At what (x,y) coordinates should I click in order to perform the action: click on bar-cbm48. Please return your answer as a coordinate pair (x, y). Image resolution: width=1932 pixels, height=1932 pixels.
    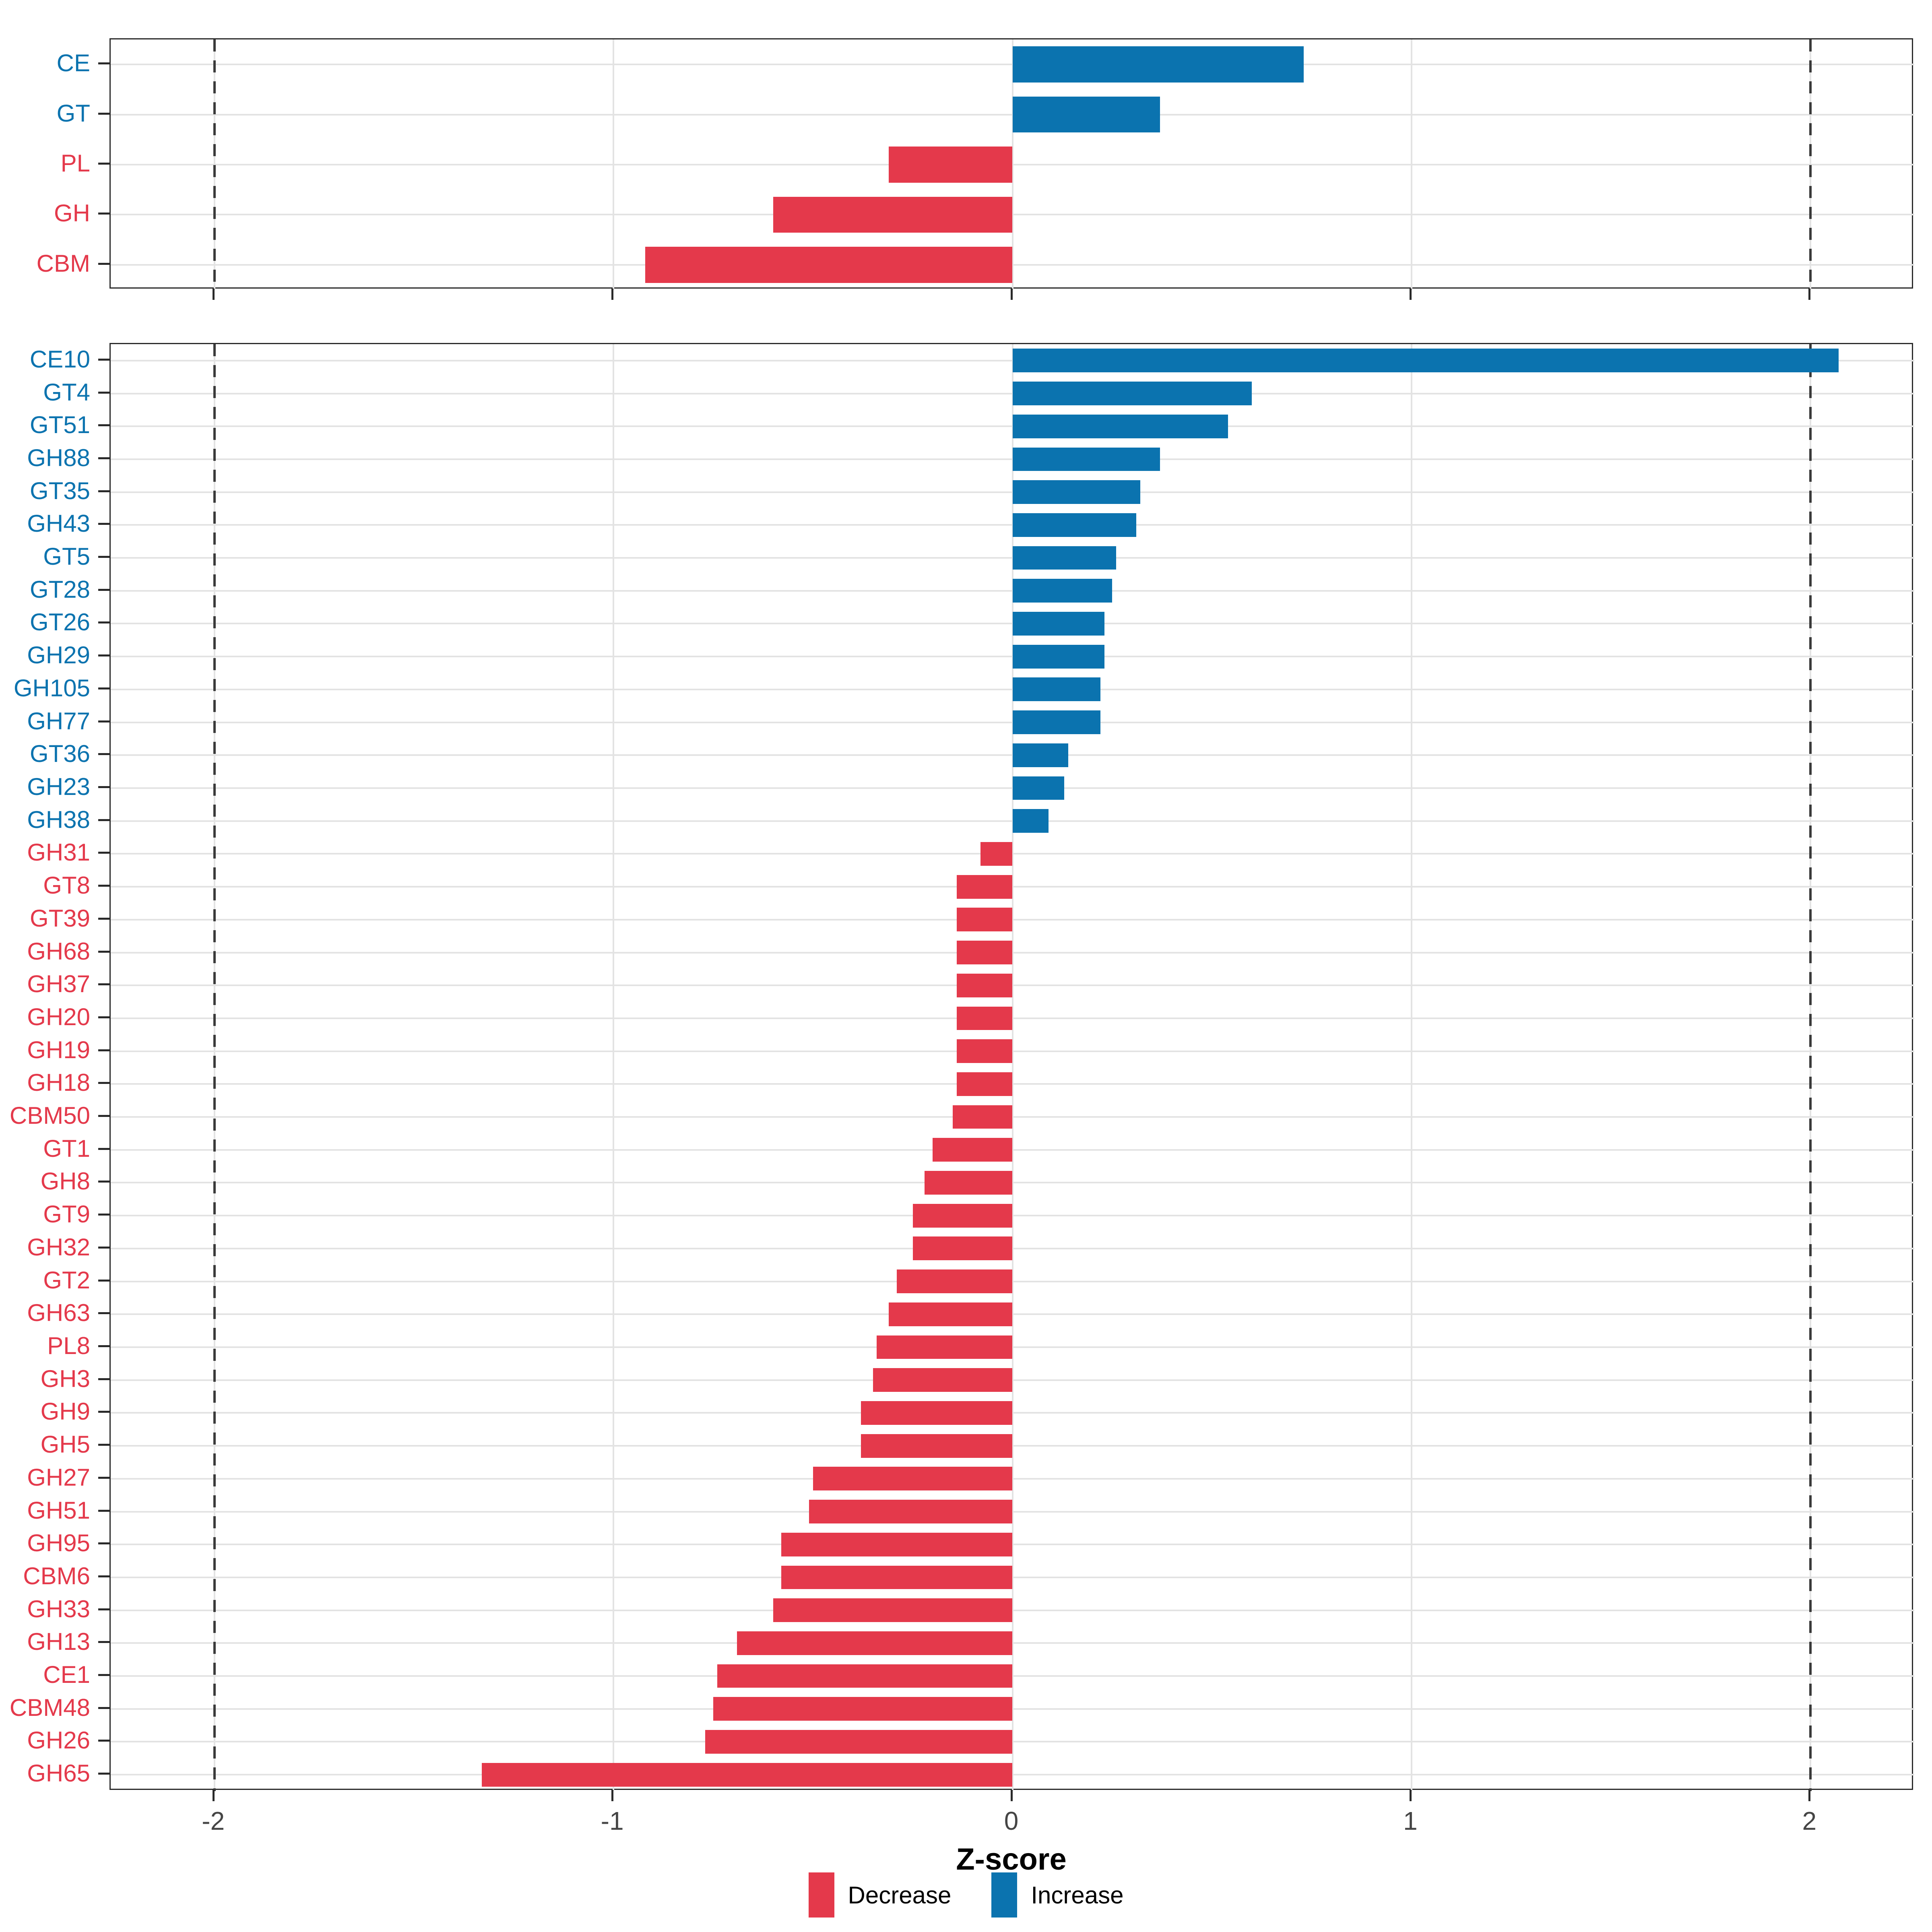
    Looking at the image, I should click on (863, 1709).